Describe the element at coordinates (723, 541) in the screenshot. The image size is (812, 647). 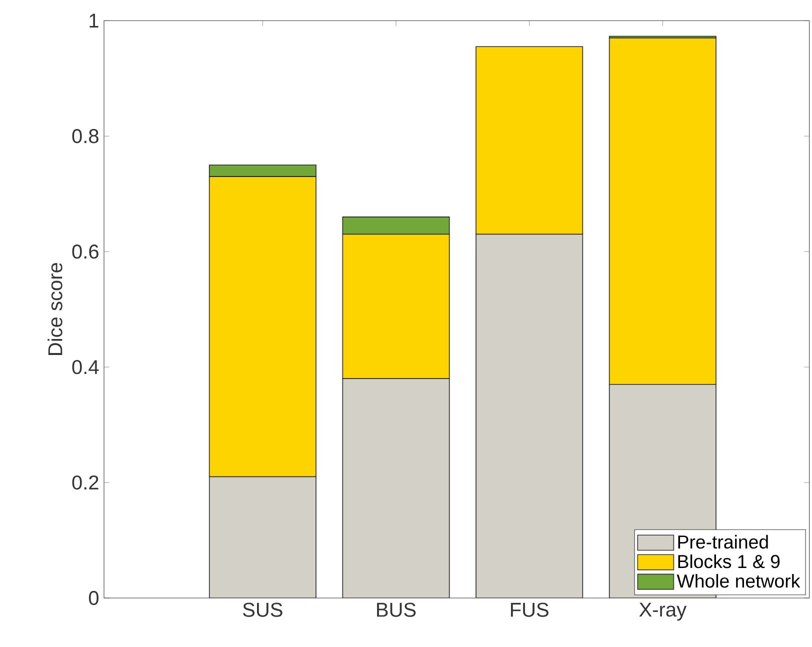
I see `legend-label: Pre-trained` at that location.